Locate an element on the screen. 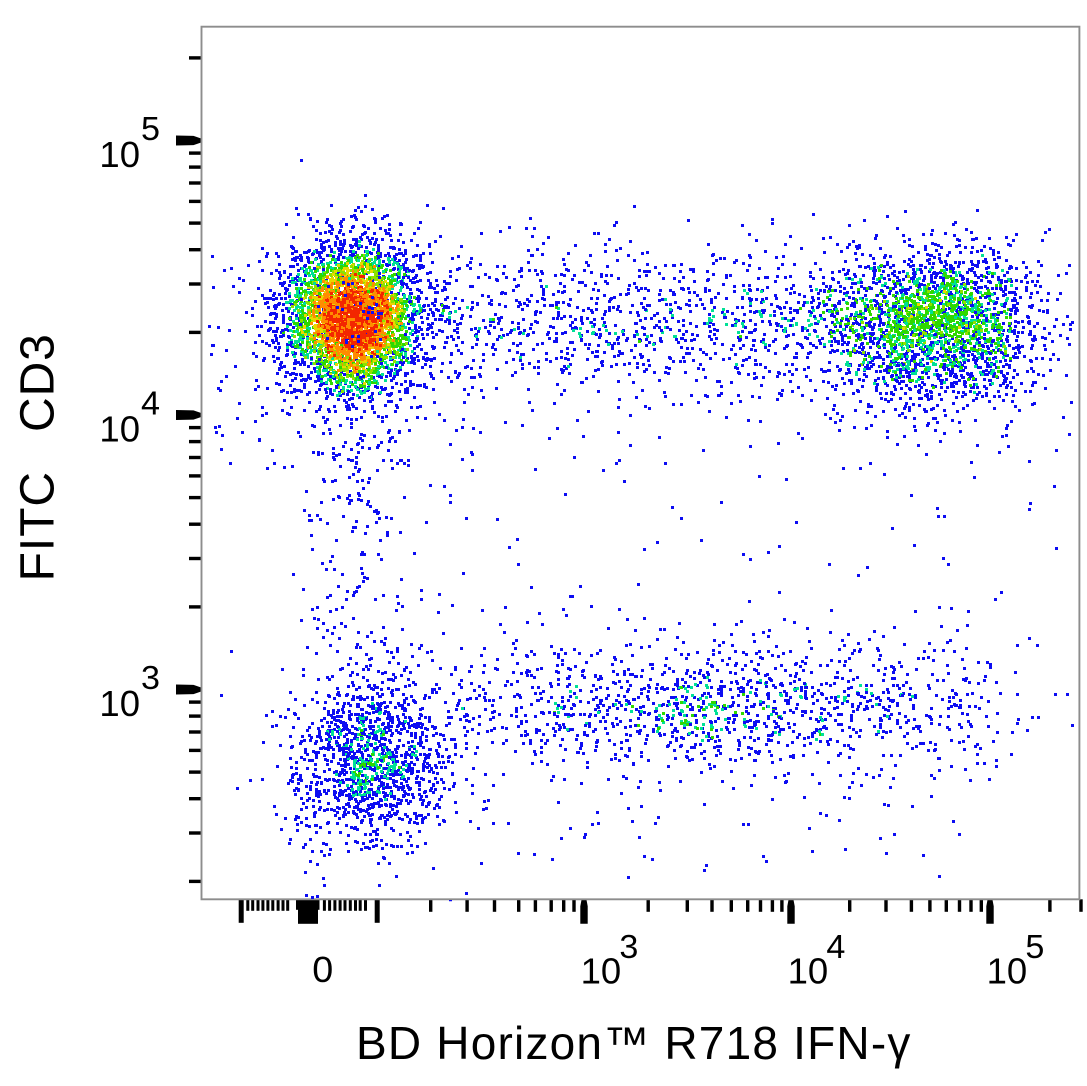 The width and height of the screenshot is (1087, 1086). svg-text: BD Horizon™ R718 IFN-γ is located at coordinates (634, 1043).